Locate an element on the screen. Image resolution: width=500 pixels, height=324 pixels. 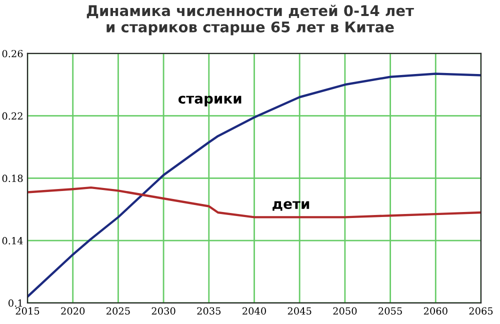
y-tick-label: 0.26 is located at coordinates (12, 54).